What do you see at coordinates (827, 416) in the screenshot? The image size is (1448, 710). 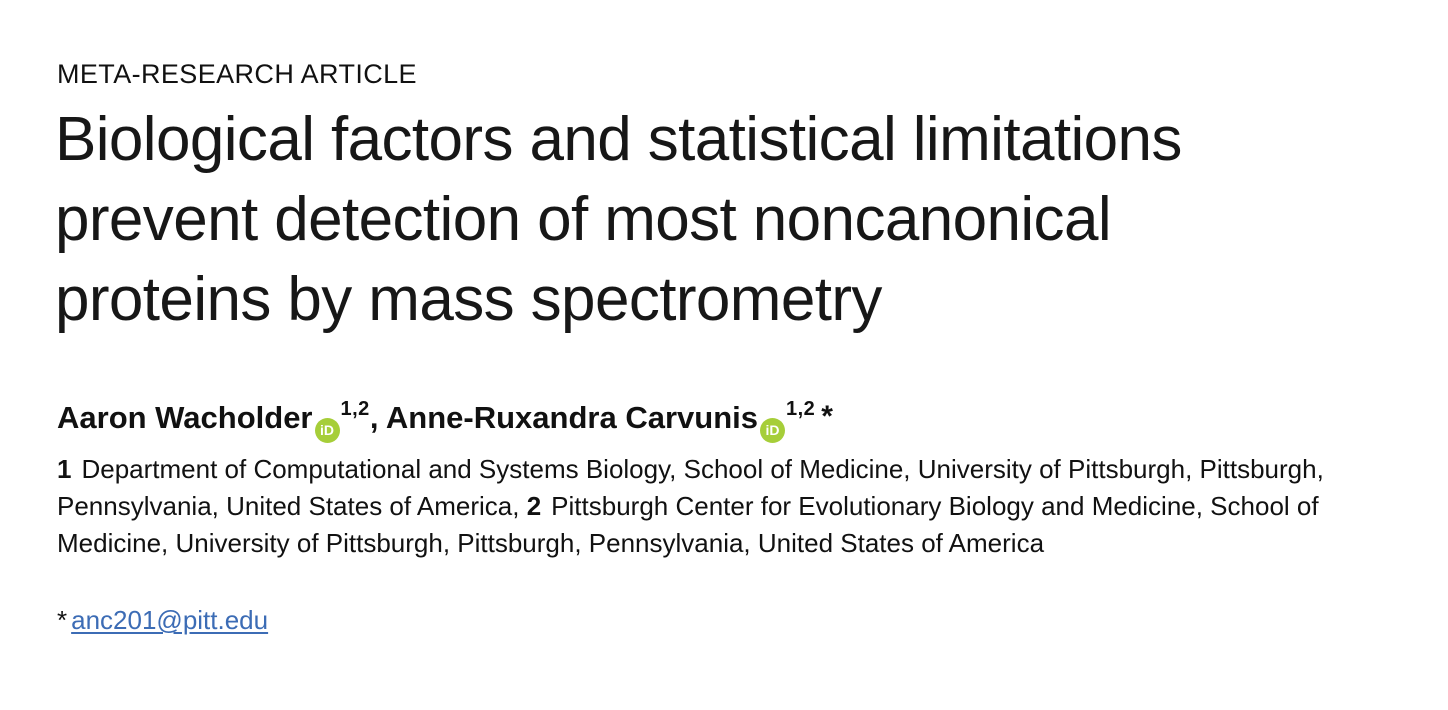 I see `corresponding-author-marker: *` at bounding box center [827, 416].